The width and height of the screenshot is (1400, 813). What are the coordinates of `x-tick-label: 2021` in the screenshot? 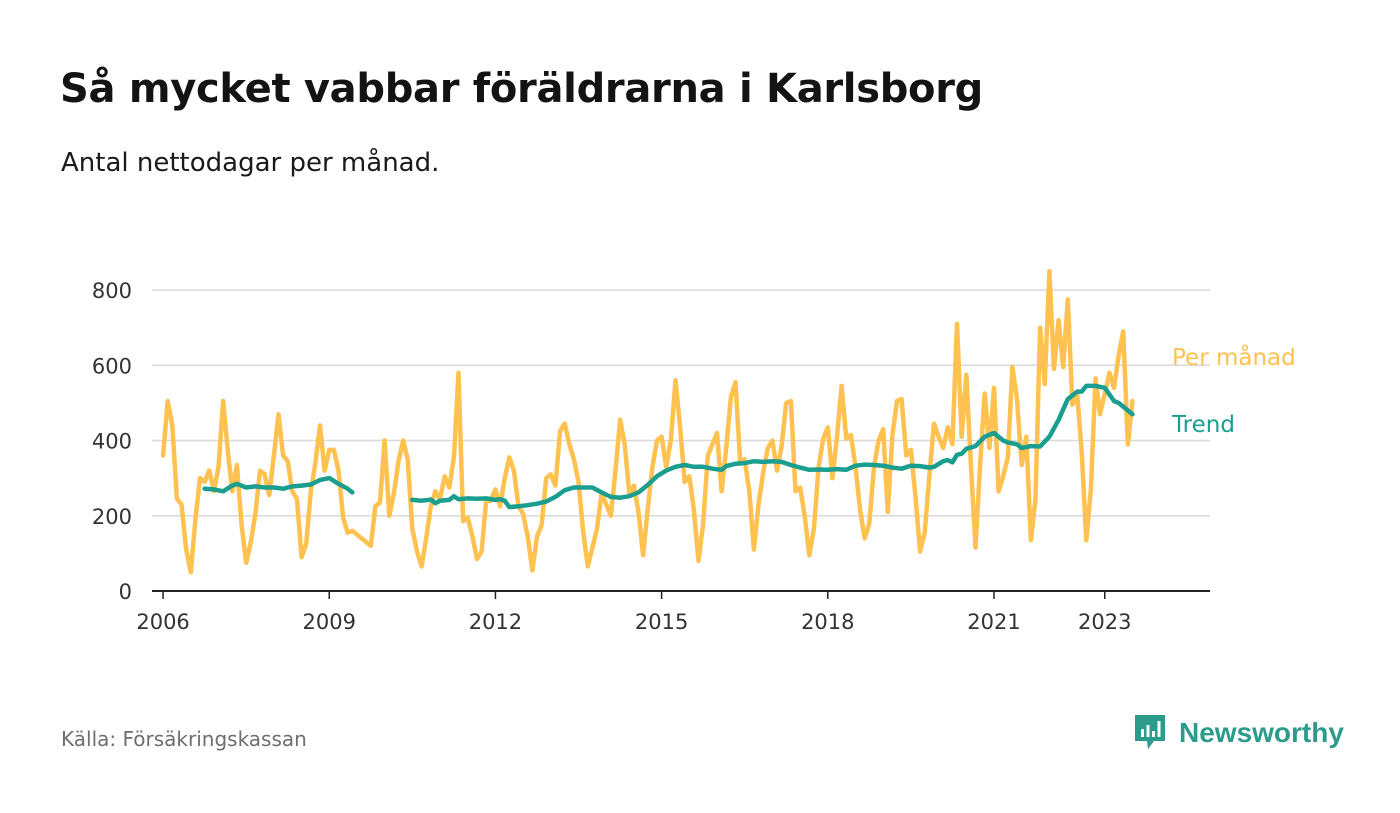 It's located at (993, 622).